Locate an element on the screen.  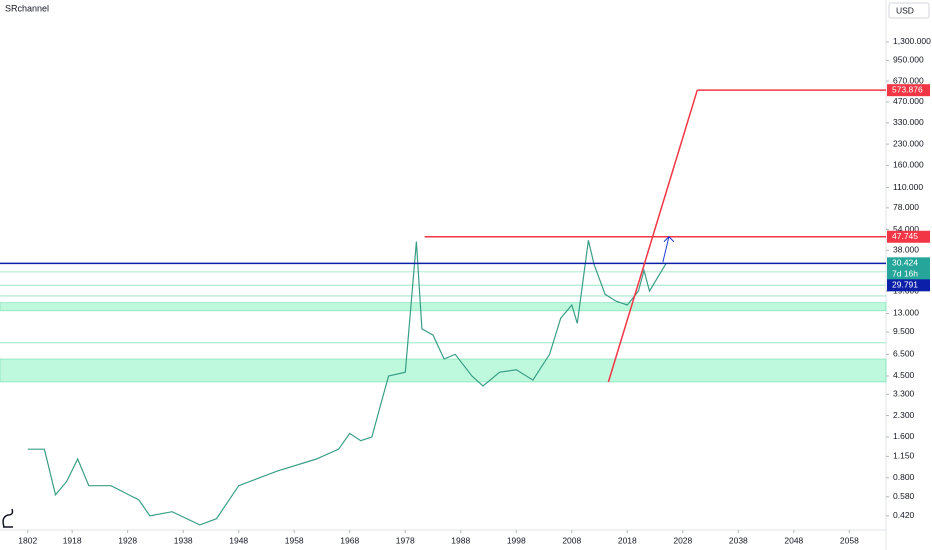
x-tick-label: 1968 is located at coordinates (349, 540).